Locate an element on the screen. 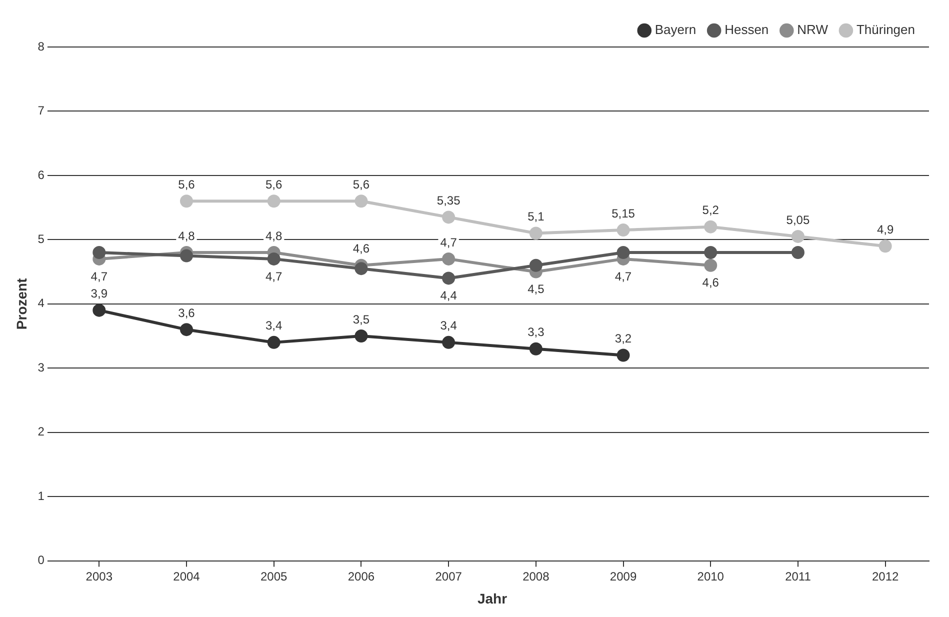 The width and height of the screenshot is (949, 617). y-tick-label: 7 is located at coordinates (41, 111).